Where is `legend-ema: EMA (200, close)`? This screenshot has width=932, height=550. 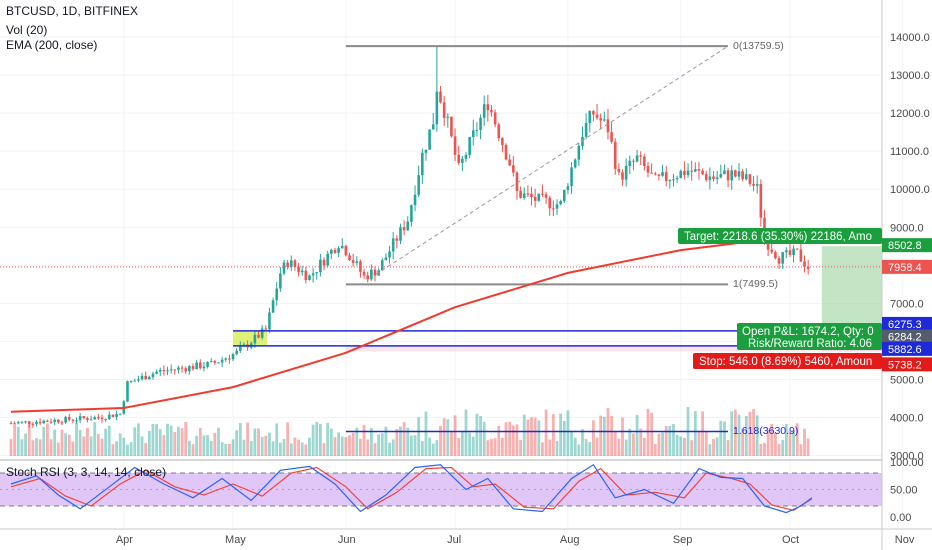
legend-ema: EMA (200, close) is located at coordinates (51, 45).